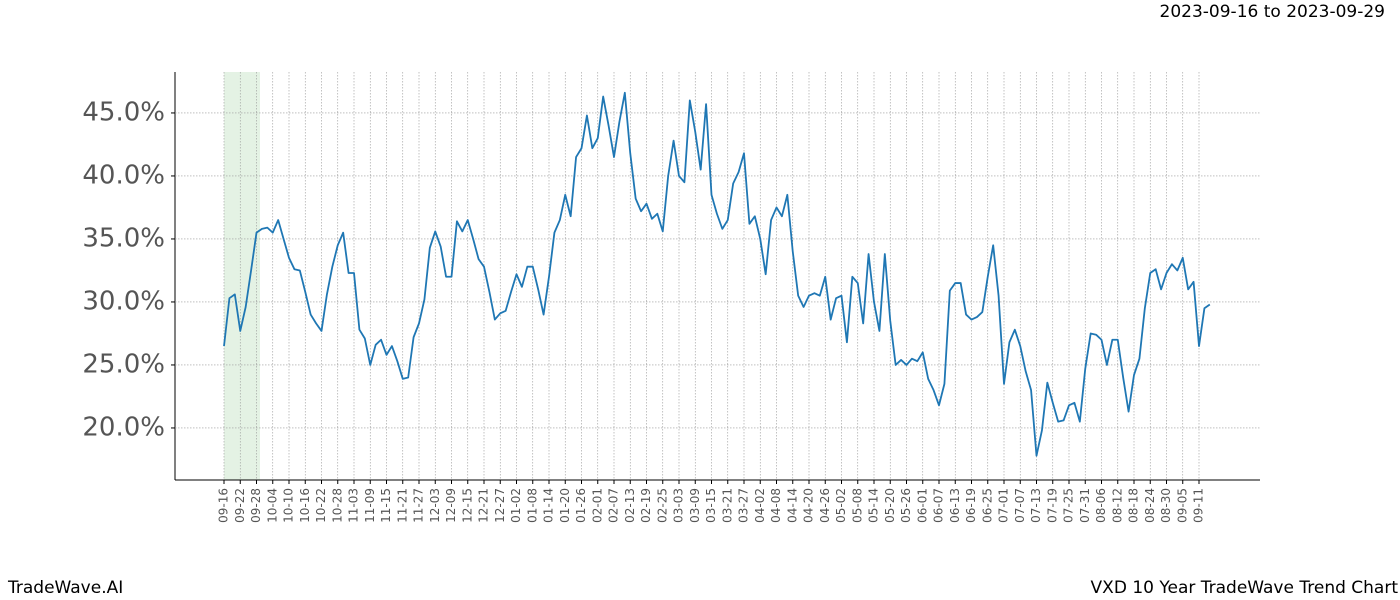 This screenshot has height=600, width=1400. I want to click on x-tick-label: 04-02, so click(760, 505).